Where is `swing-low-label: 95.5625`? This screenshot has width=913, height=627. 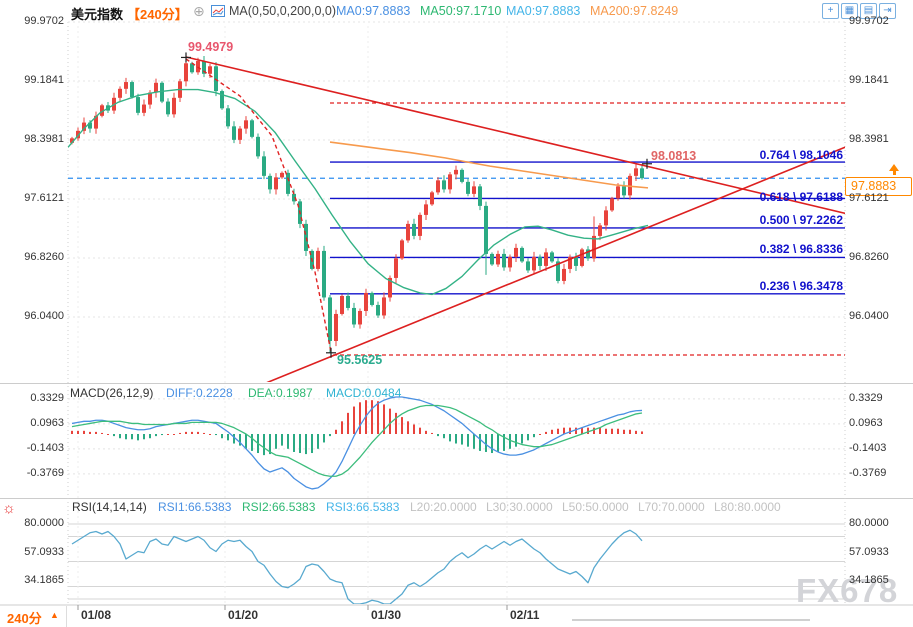
swing-low-label: 95.5625 is located at coordinates (360, 360).